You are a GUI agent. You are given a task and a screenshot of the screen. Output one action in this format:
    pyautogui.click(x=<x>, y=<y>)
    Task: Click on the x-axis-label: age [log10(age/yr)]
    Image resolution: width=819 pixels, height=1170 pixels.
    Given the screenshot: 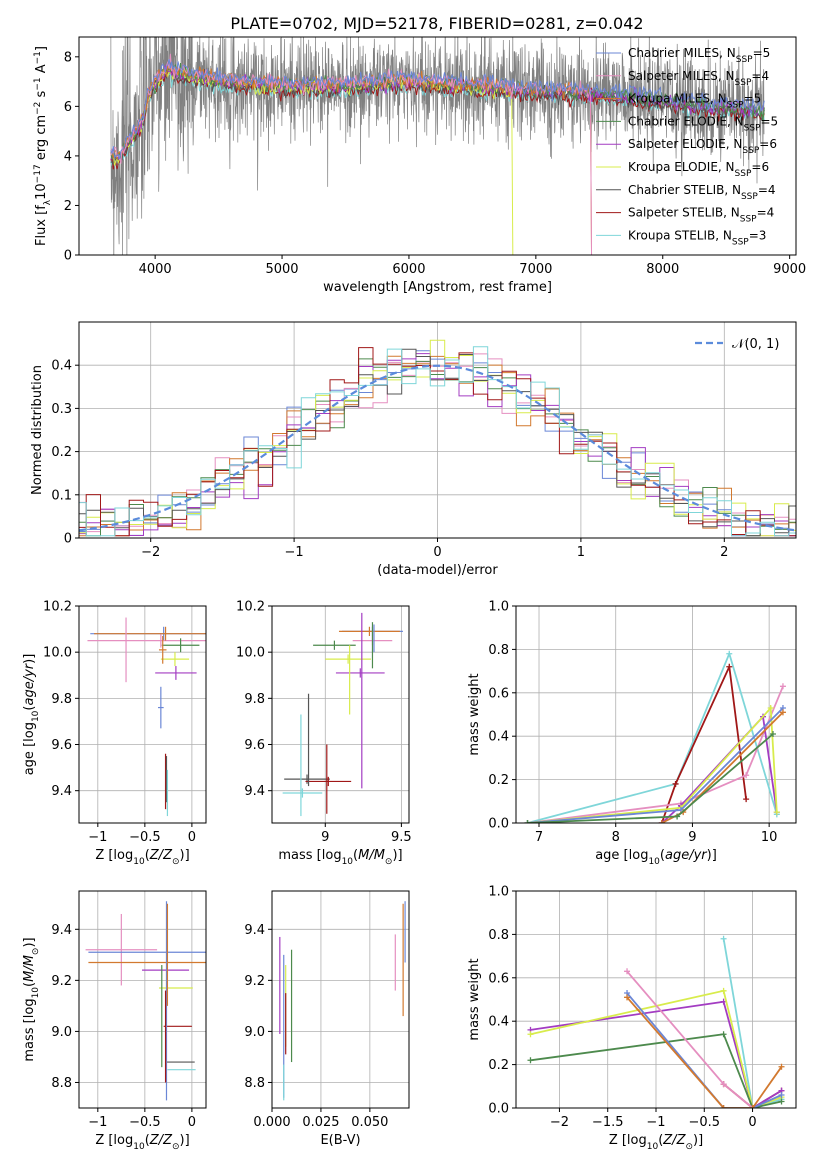 What is the action you would take?
    pyautogui.click(x=656, y=857)
    